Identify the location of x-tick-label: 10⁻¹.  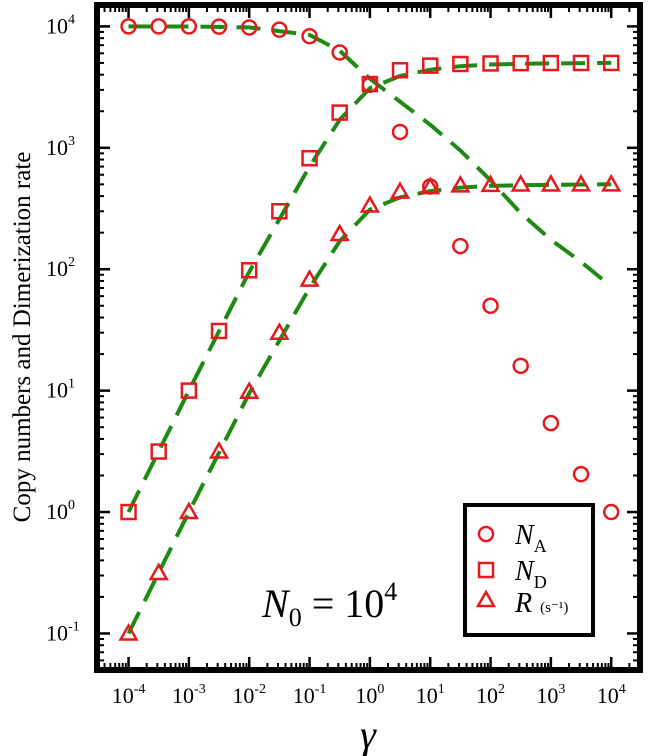
(310, 695).